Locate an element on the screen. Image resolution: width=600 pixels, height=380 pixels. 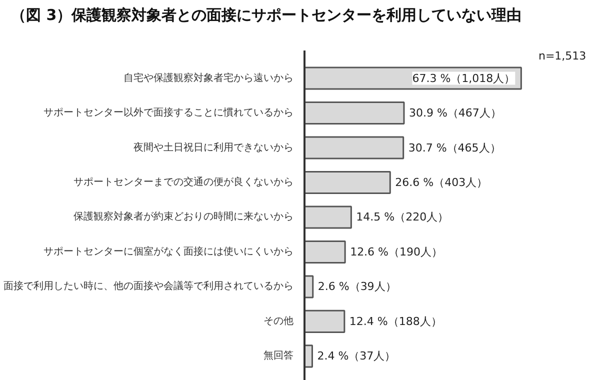
text: n=1,513 is located at coordinates (562, 56).